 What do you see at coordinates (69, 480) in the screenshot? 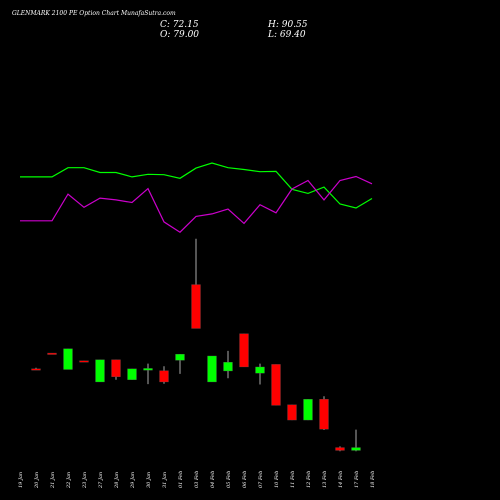
I see `x-tick-label: 22 Jan` at bounding box center [69, 480].